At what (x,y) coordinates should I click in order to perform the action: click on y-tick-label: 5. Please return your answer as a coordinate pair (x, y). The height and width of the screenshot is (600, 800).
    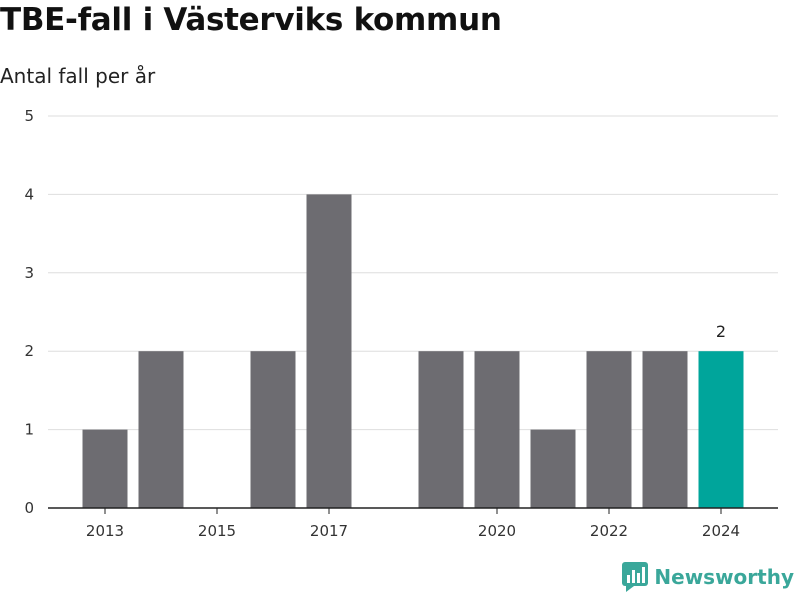
    Looking at the image, I should click on (29, 116).